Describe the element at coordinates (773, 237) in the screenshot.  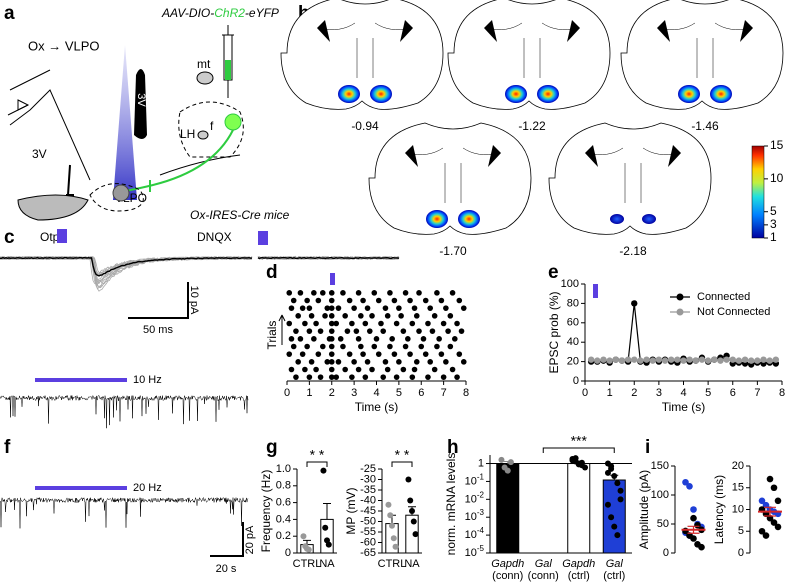
I see `colorbar-label: 1` at that location.